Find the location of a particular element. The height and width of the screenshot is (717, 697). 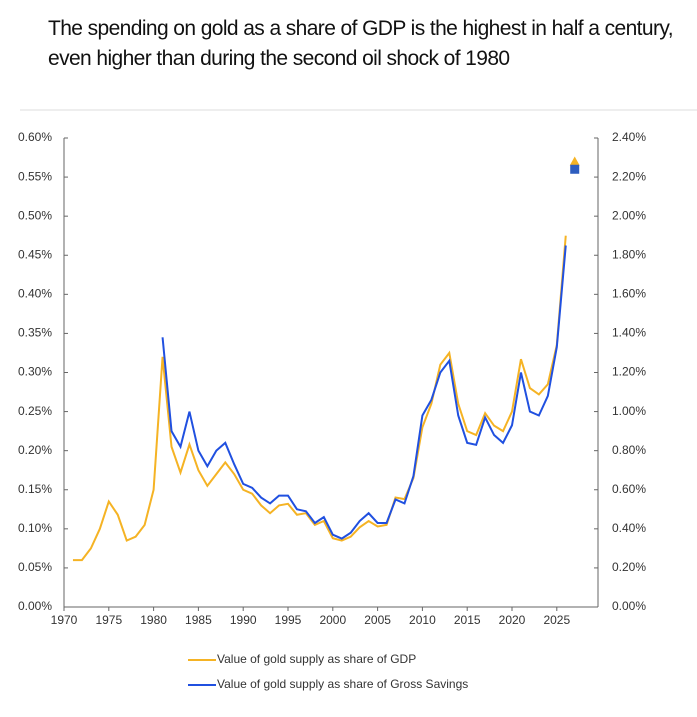

x-tick-label: 1995 is located at coordinates (288, 620).